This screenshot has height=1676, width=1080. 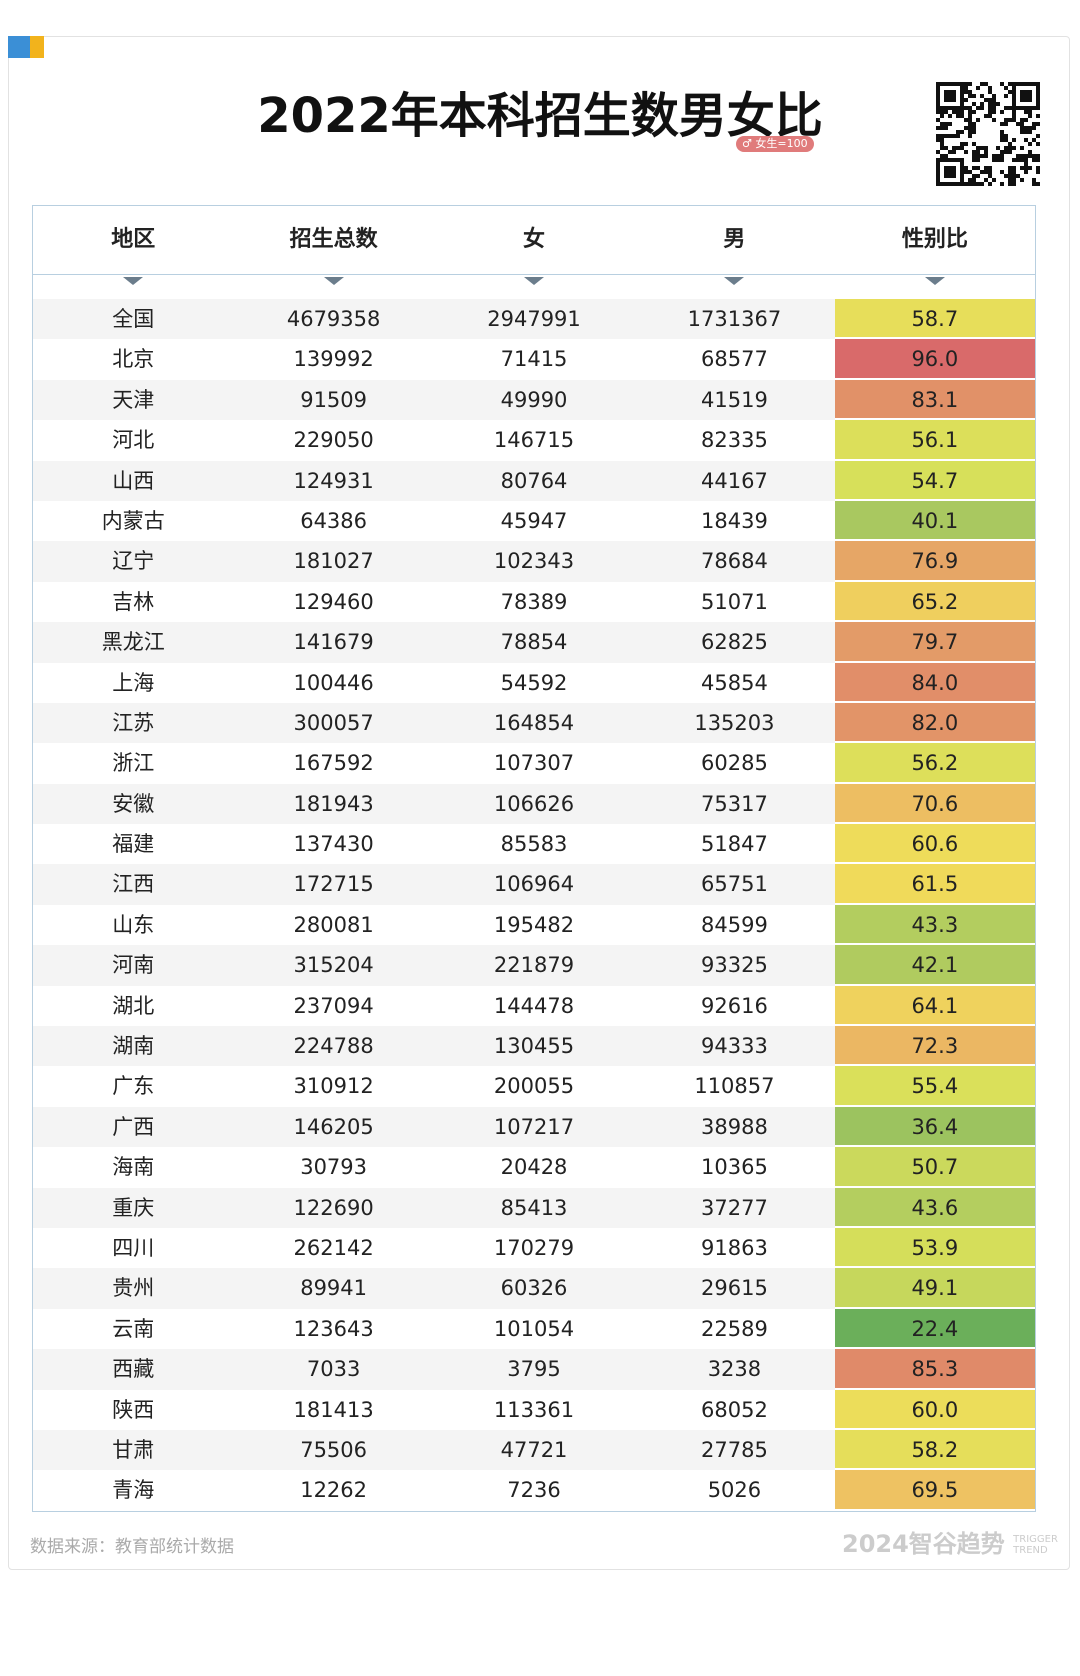 I want to click on cell: 139992, so click(x=333, y=359).